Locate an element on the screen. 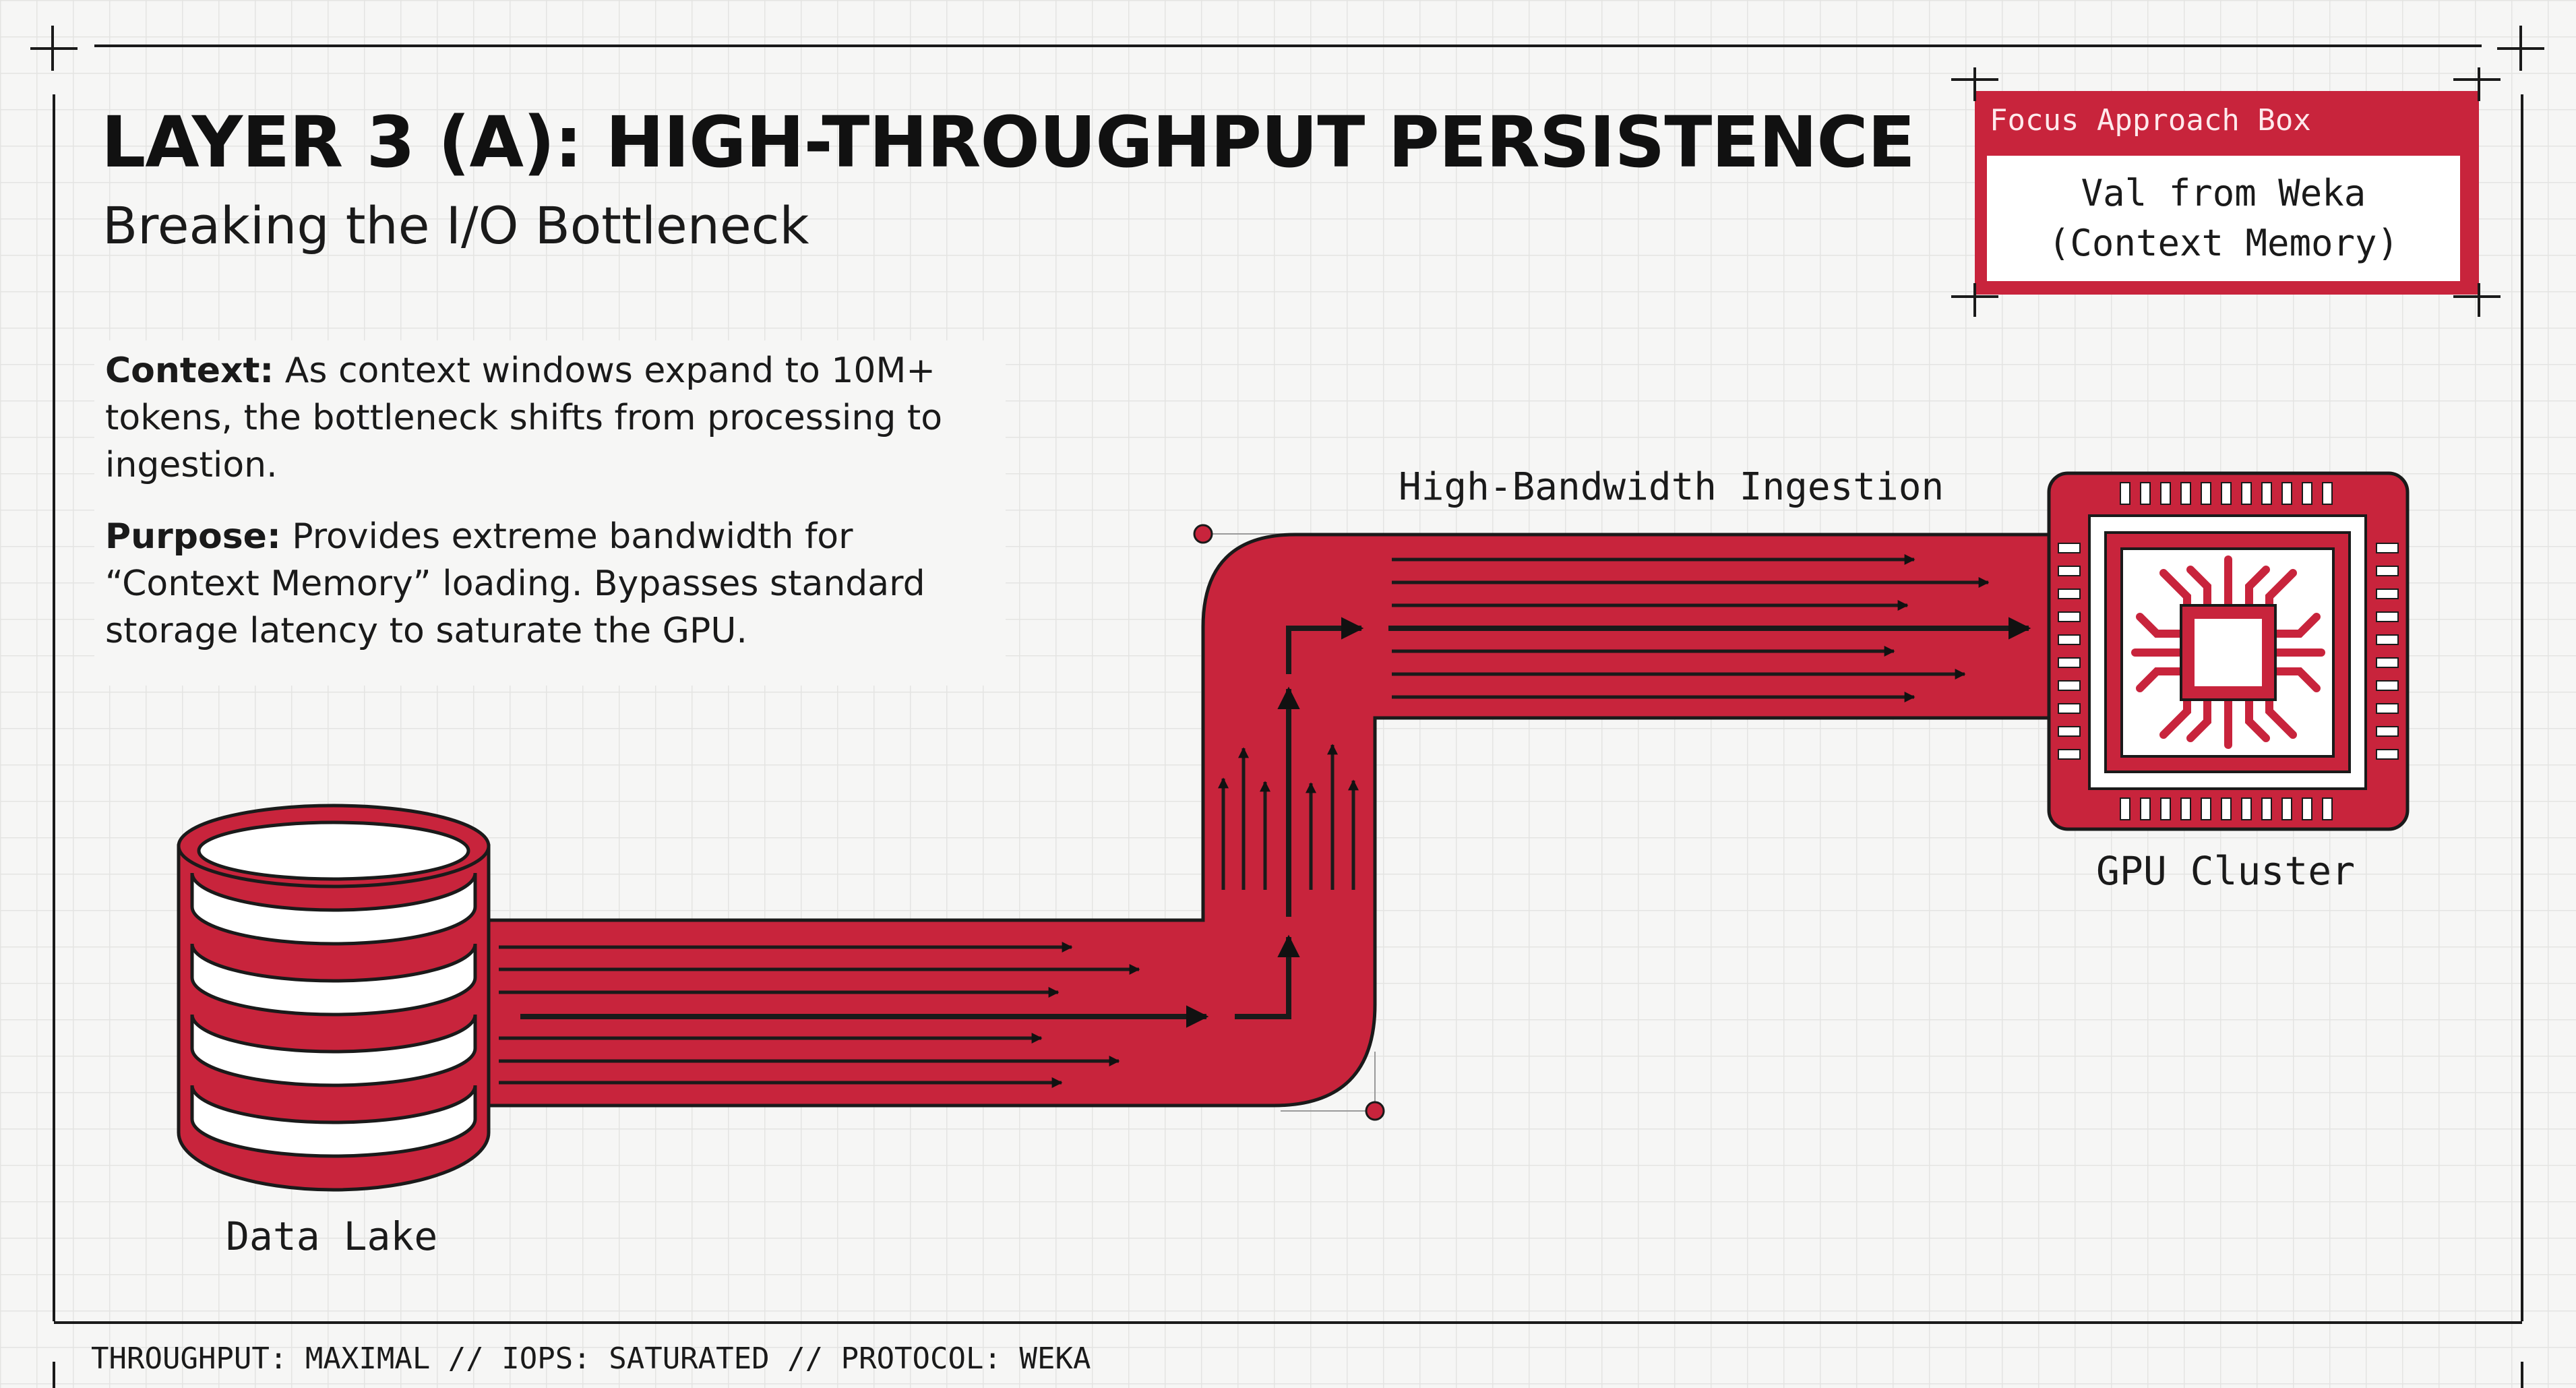 This screenshot has height=1388, width=2576. focus-box-line2: (Context Memory) is located at coordinates (2223, 243).